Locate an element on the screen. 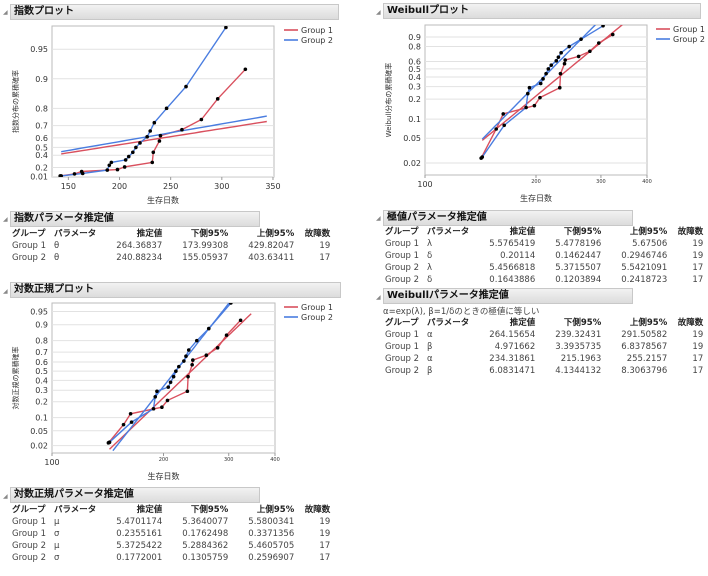  extreme-params-header: 極値パラメータ推定値 is located at coordinates (508, 218).